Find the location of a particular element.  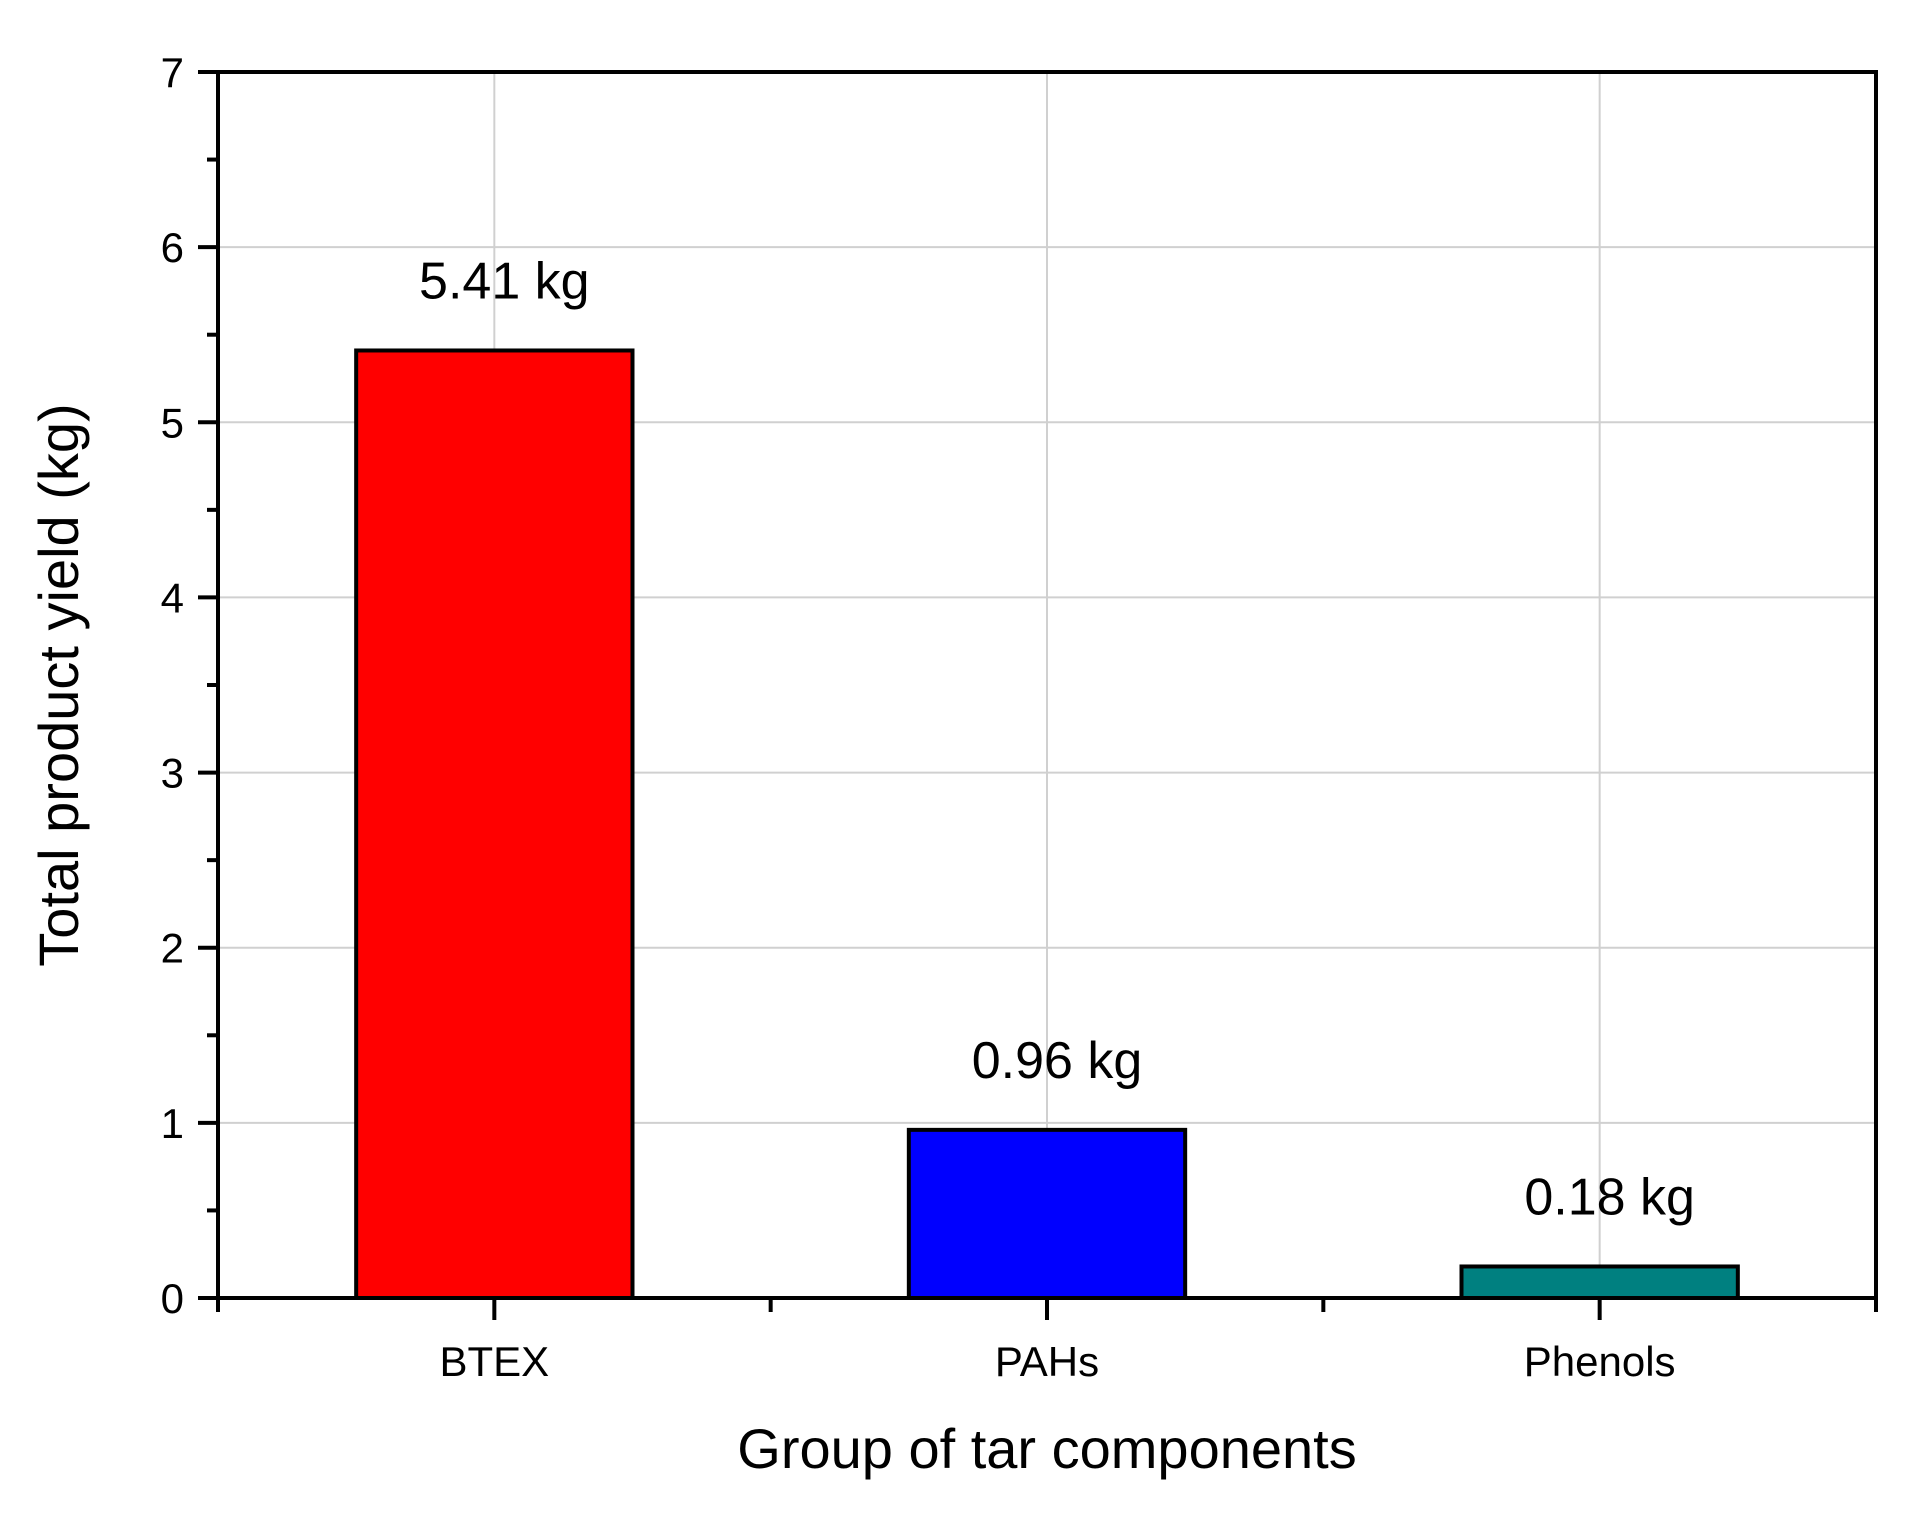

bar-pahs is located at coordinates (1047, 1214).